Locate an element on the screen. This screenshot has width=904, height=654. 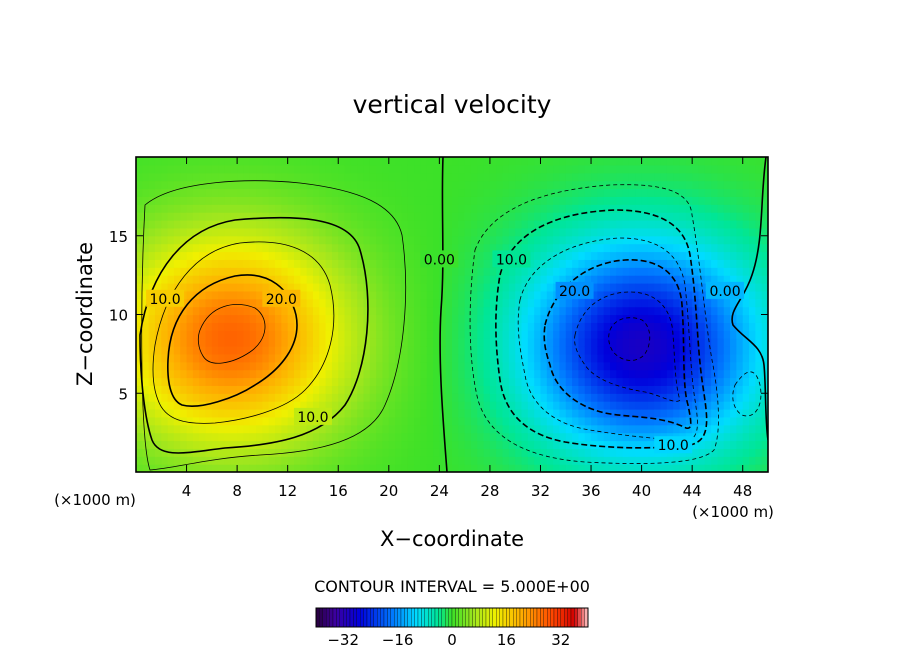
x-tick-label: 8 is located at coordinates (237, 491).